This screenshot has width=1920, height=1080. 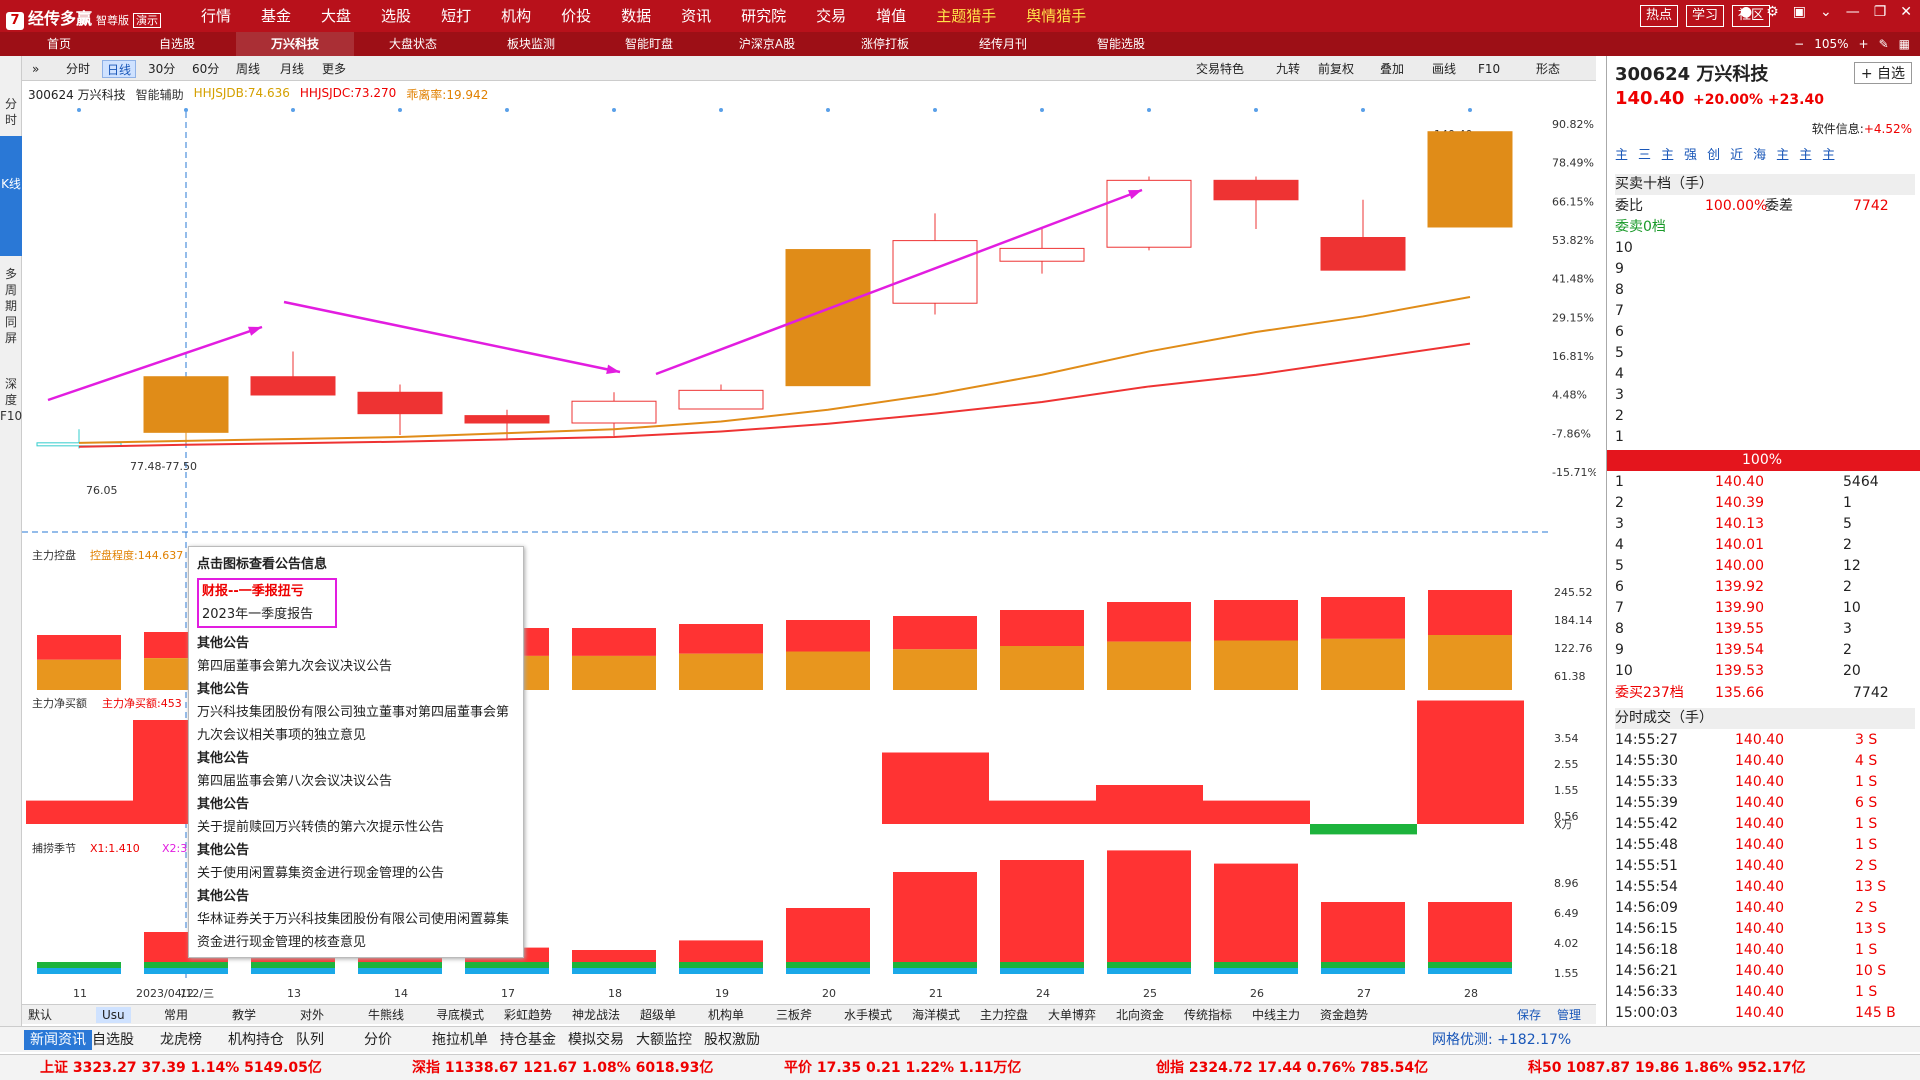 What do you see at coordinates (664, 1040) in the screenshot?
I see `news-tab: 大额监控` at bounding box center [664, 1040].